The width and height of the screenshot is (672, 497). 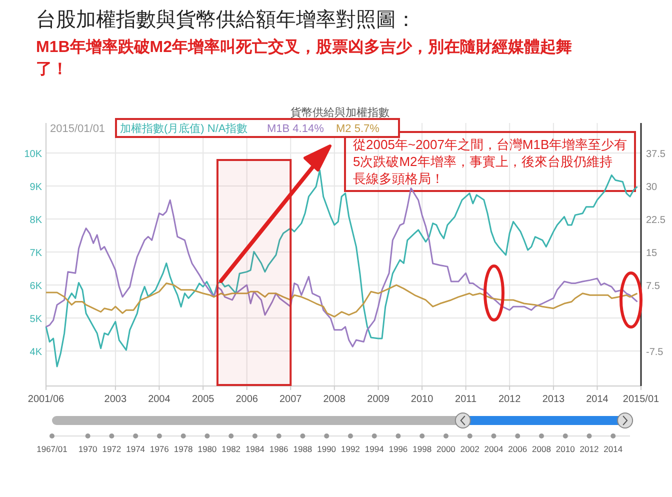 I want to click on x2-tick-label: 1980, so click(x=207, y=449).